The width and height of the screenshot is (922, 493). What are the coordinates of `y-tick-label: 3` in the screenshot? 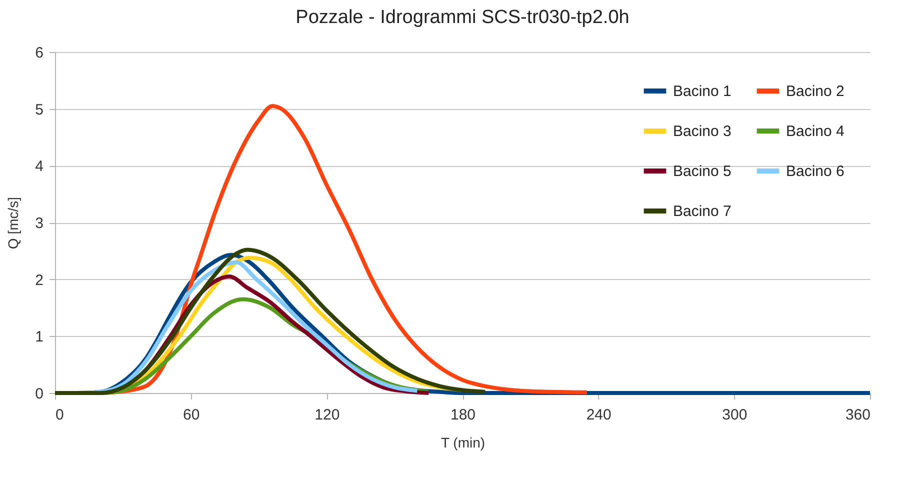 It's located at (39, 223).